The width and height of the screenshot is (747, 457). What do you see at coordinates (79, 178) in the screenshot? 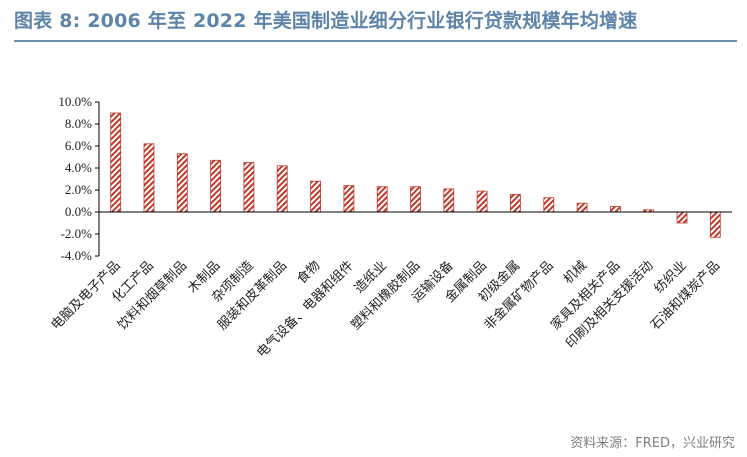
I see `y-axis: -4.0% -2.0% 0.0% 2.0% 4.0% 6.0% 8.0% 10.0%` at bounding box center [79, 178].